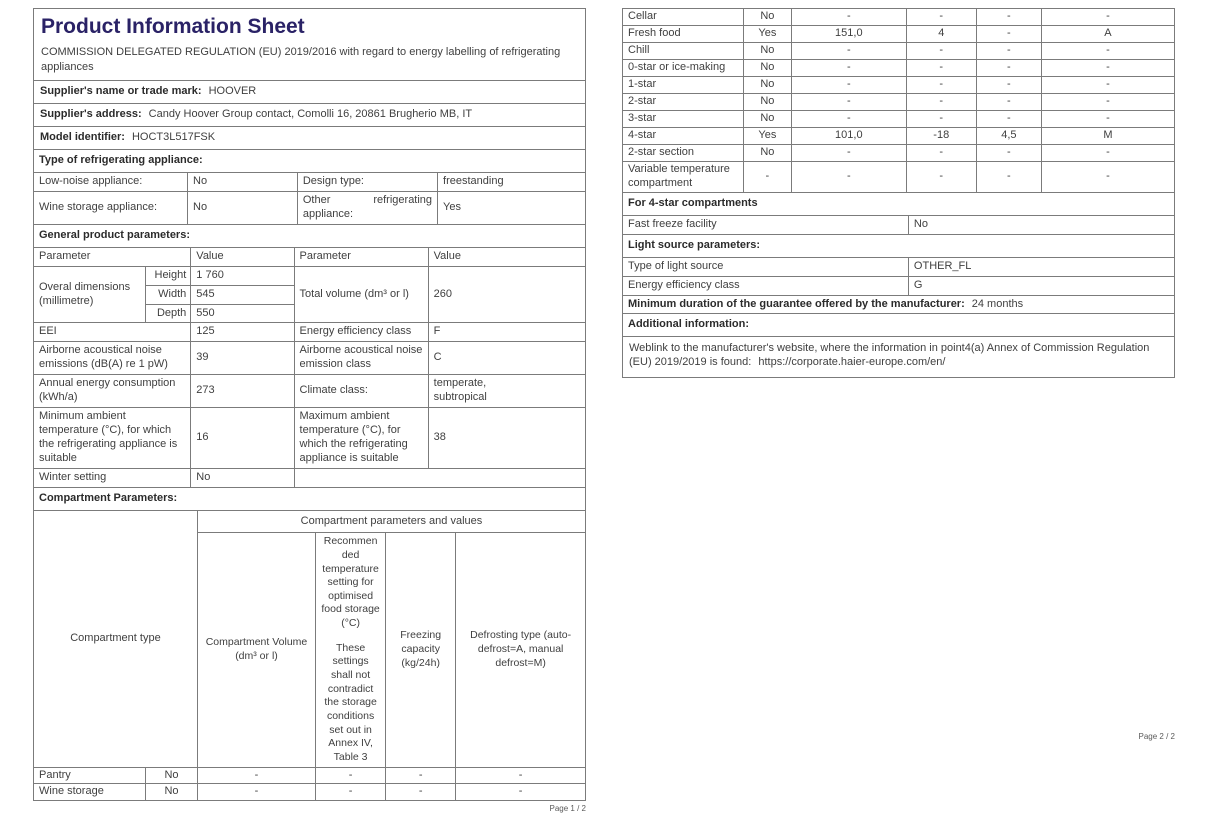 The width and height of the screenshot is (1215, 813). Describe the element at coordinates (367, 181) in the screenshot. I see `param-label: Design type:` at that location.